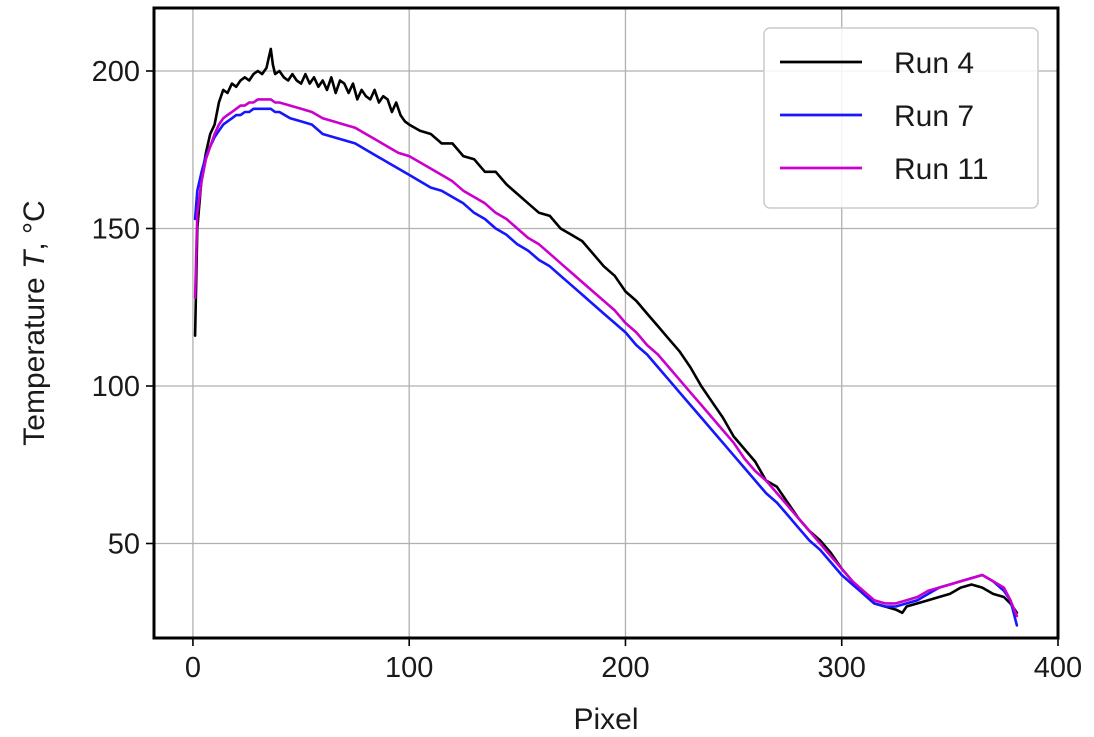  I want to click on y-axis-title-unit: , °C, so click(34, 225).